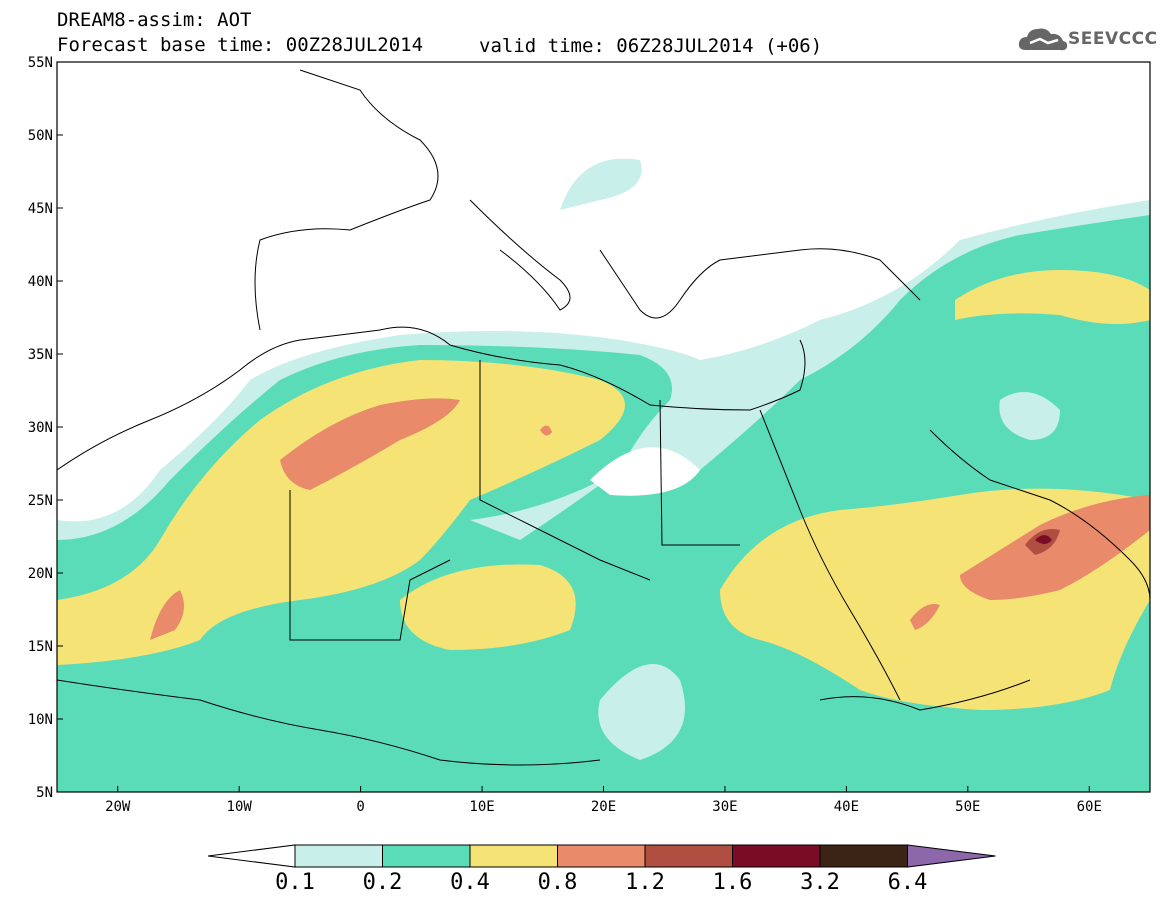 The height and width of the screenshot is (905, 1165). Describe the element at coordinates (40, 647) in the screenshot. I see `lat-label: 15N` at that location.